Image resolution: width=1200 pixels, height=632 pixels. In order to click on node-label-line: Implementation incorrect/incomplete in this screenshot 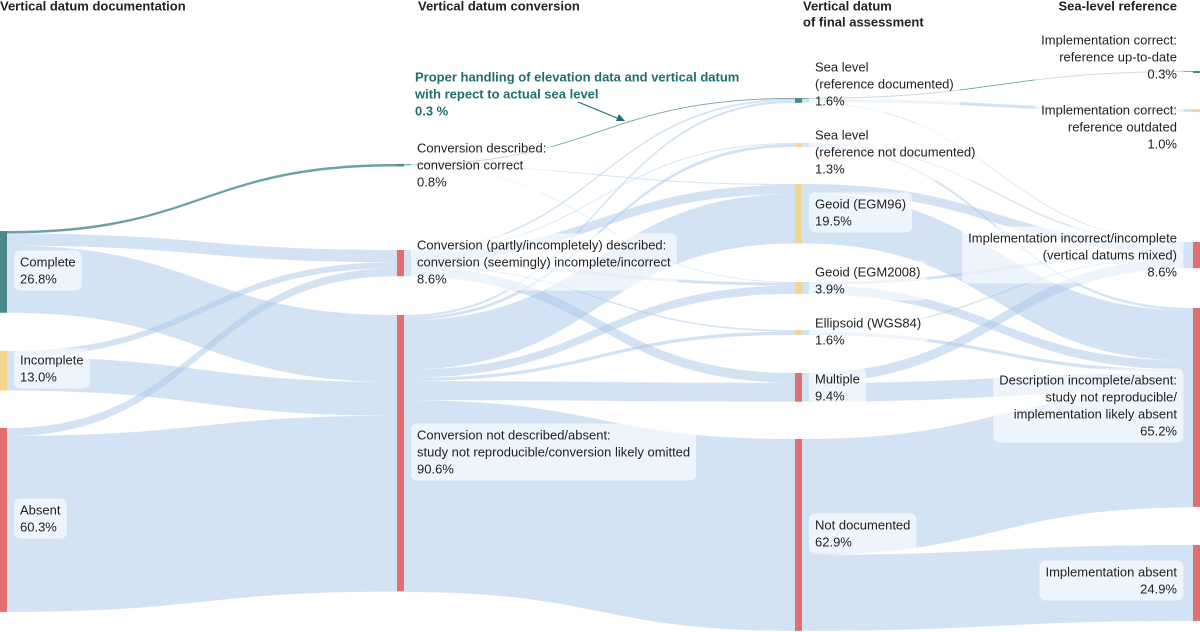, I will do `click(1072, 237)`.